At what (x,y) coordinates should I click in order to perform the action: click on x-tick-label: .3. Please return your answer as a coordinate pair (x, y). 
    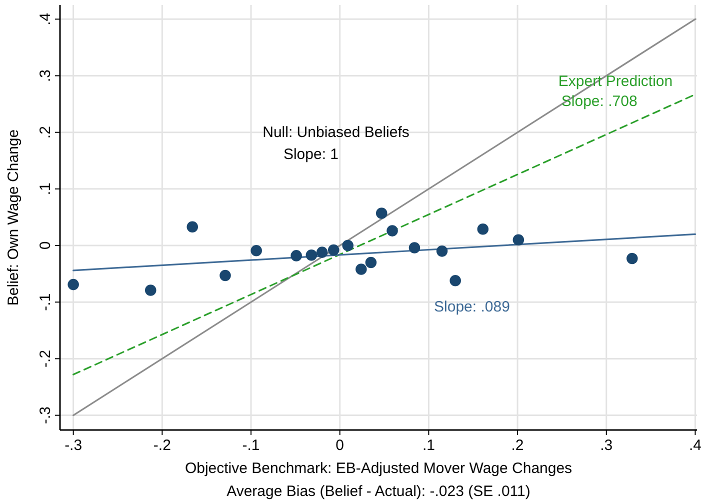
    Looking at the image, I should click on (606, 445).